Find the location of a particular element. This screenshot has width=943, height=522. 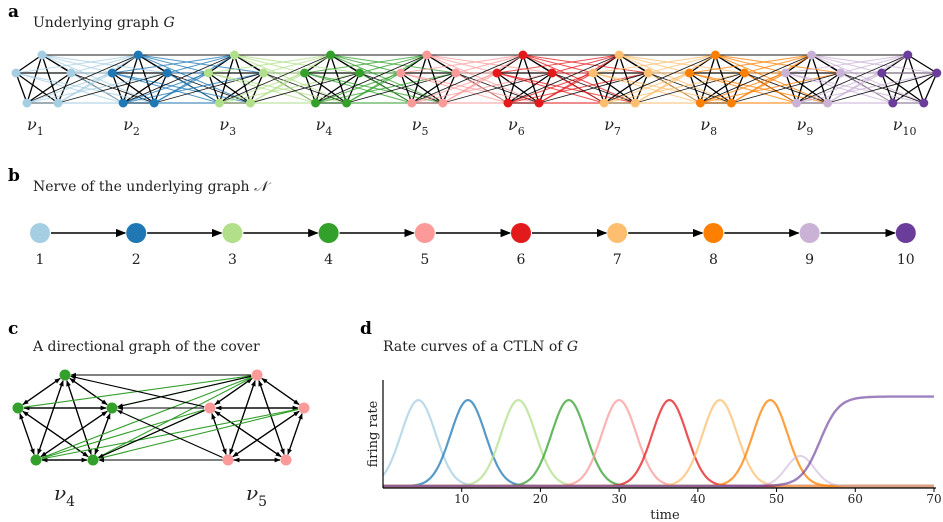

cover-label: ν7 is located at coordinates (612, 126).